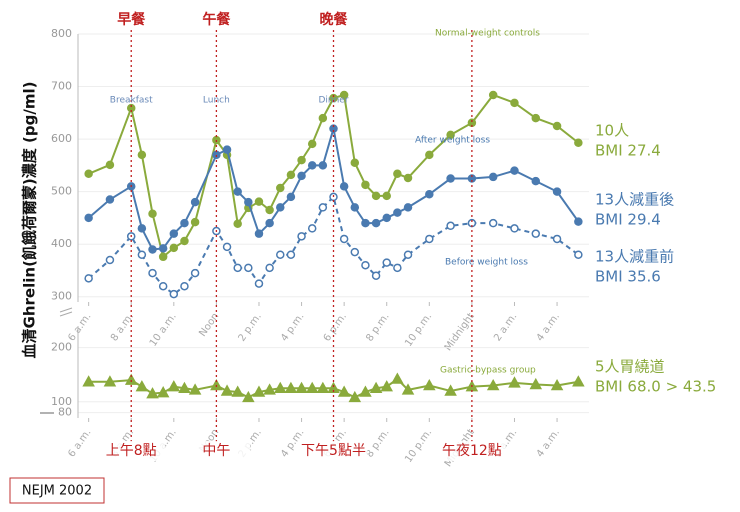 This screenshot has width=740, height=512. I want to click on y-tick-label: 800, so click(61, 33).